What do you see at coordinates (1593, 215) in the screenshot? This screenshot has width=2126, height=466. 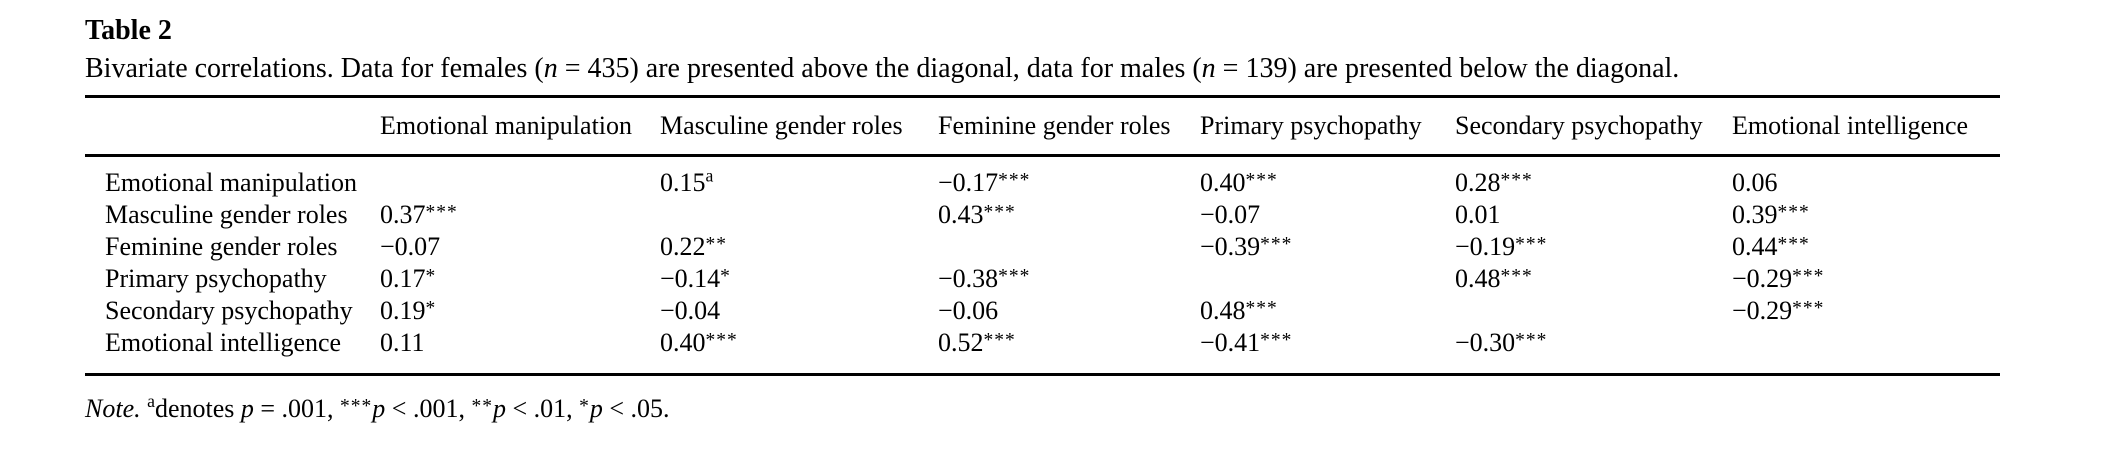 I see `correlation-cell: 0.01` at bounding box center [1593, 215].